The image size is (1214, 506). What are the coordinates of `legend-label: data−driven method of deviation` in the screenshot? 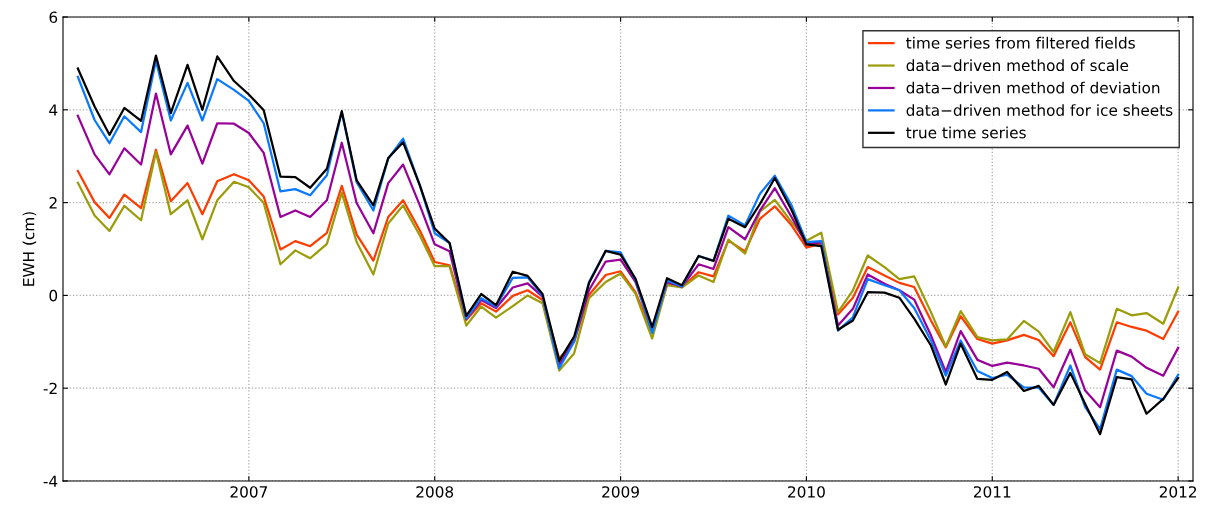 It's located at (1033, 87).